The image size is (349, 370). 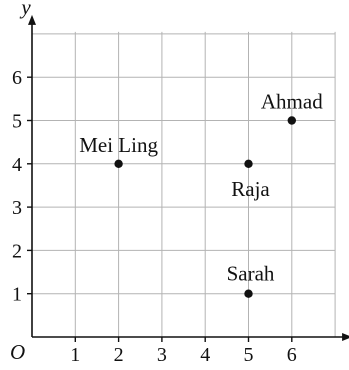 I want to click on y-tick-label: 6, so click(x=17, y=78).